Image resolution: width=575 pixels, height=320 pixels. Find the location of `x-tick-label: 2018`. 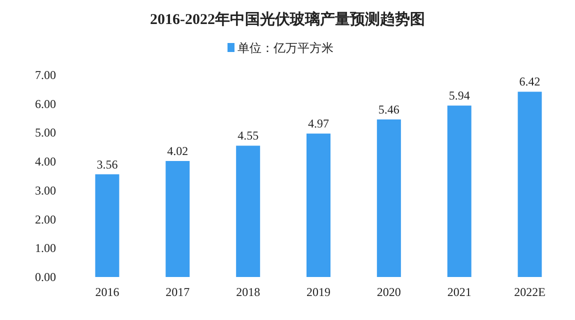

x-tick-label: 2018 is located at coordinates (248, 292).